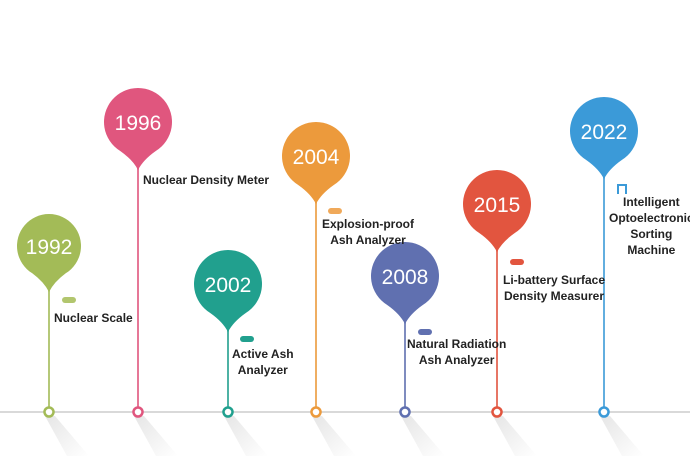 The width and height of the screenshot is (690, 460). What do you see at coordinates (206, 180) in the screenshot?
I see `milestone-label: Nuclear Density Meter` at bounding box center [206, 180].